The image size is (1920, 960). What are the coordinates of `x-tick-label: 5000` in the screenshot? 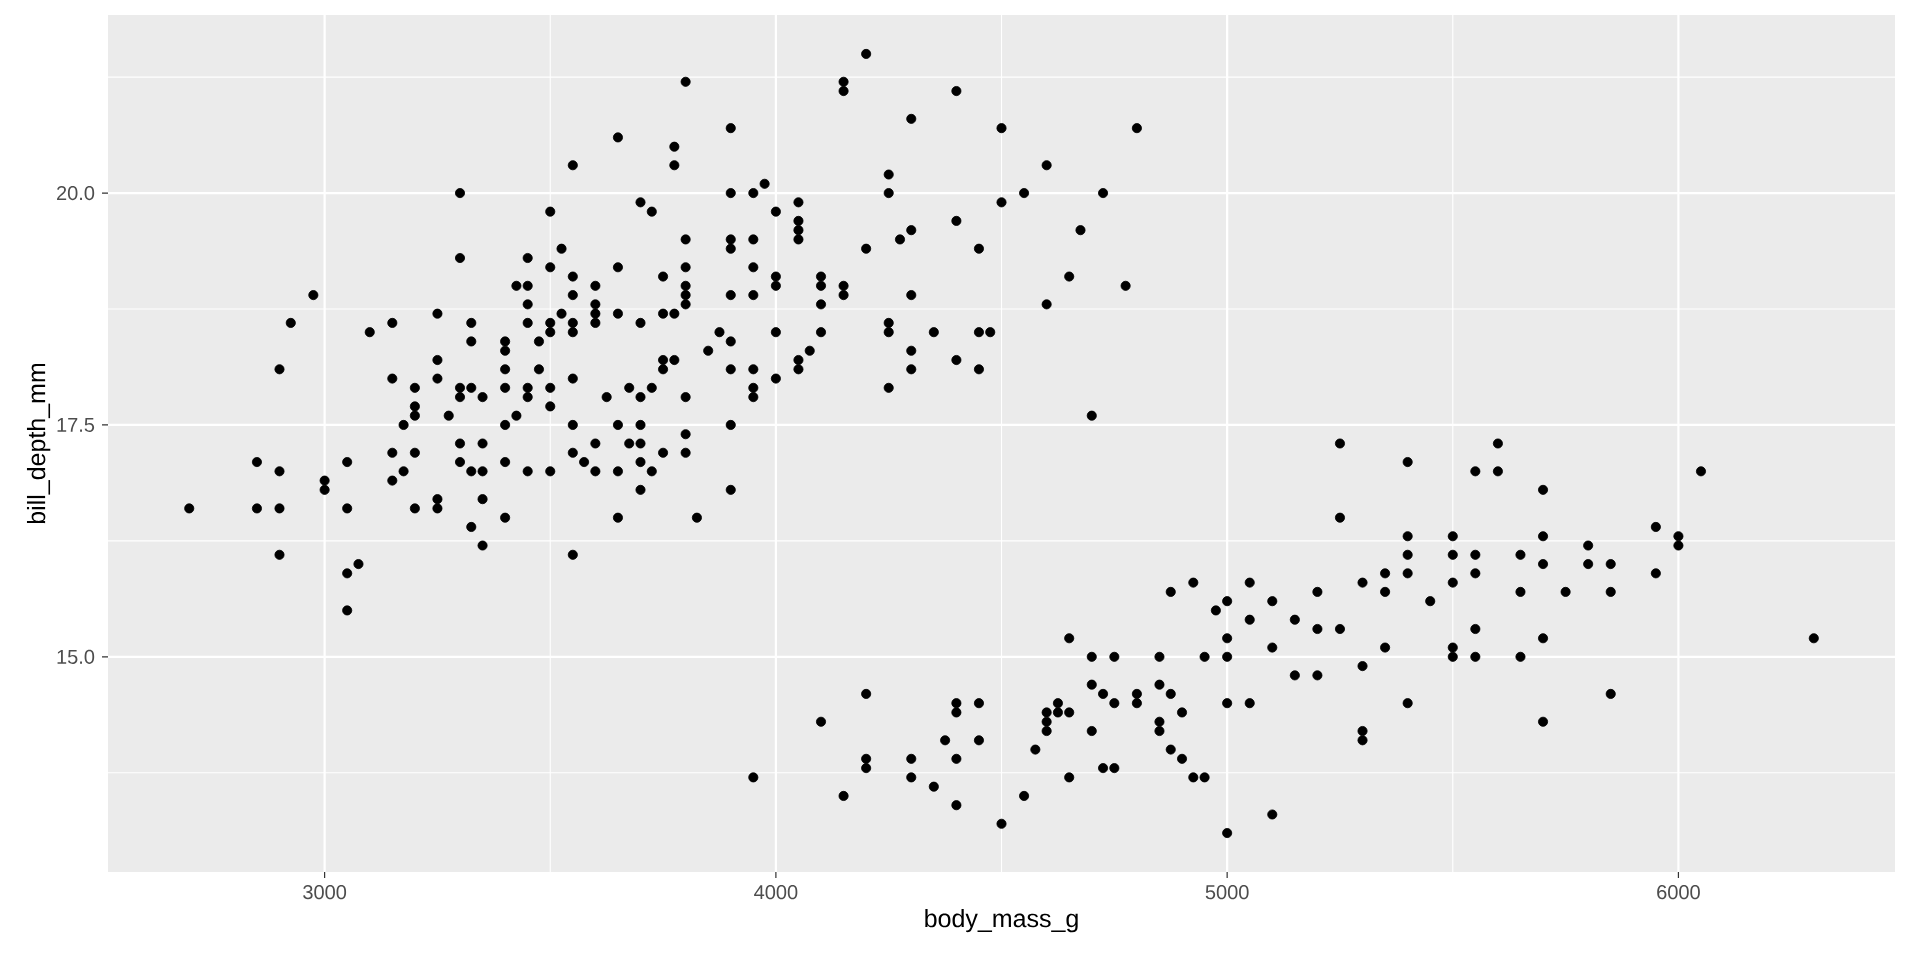 It's located at (1227, 892).